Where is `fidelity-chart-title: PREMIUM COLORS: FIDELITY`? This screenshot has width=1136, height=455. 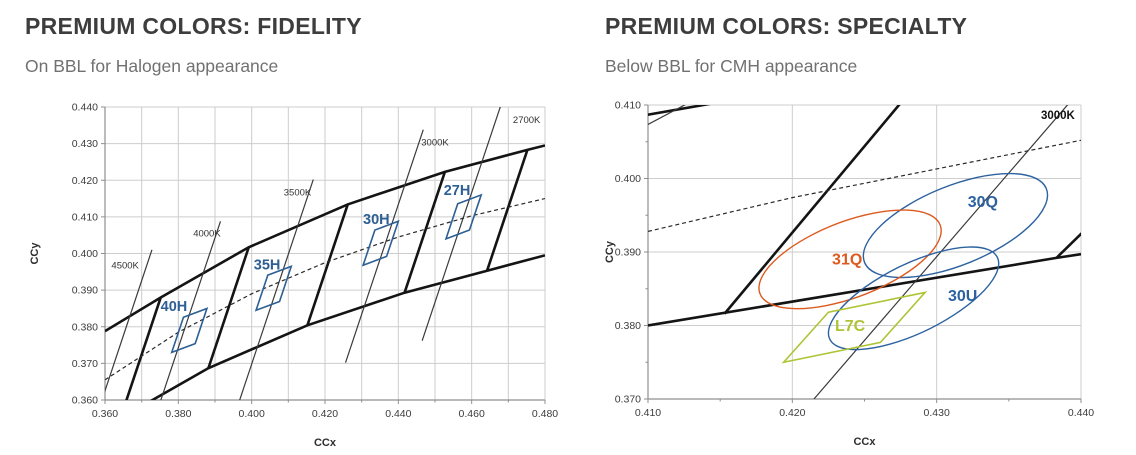 fidelity-chart-title: PREMIUM COLORS: FIDELITY is located at coordinates (193, 26).